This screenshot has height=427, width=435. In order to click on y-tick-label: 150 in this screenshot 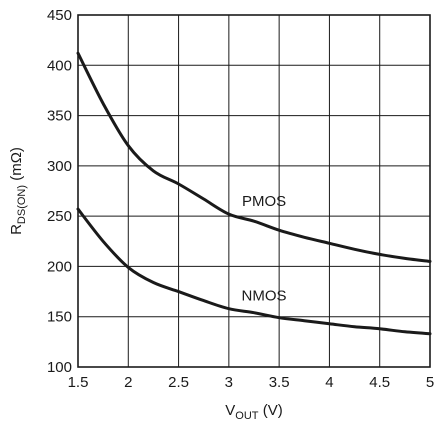, I will do `click(59, 317)`.